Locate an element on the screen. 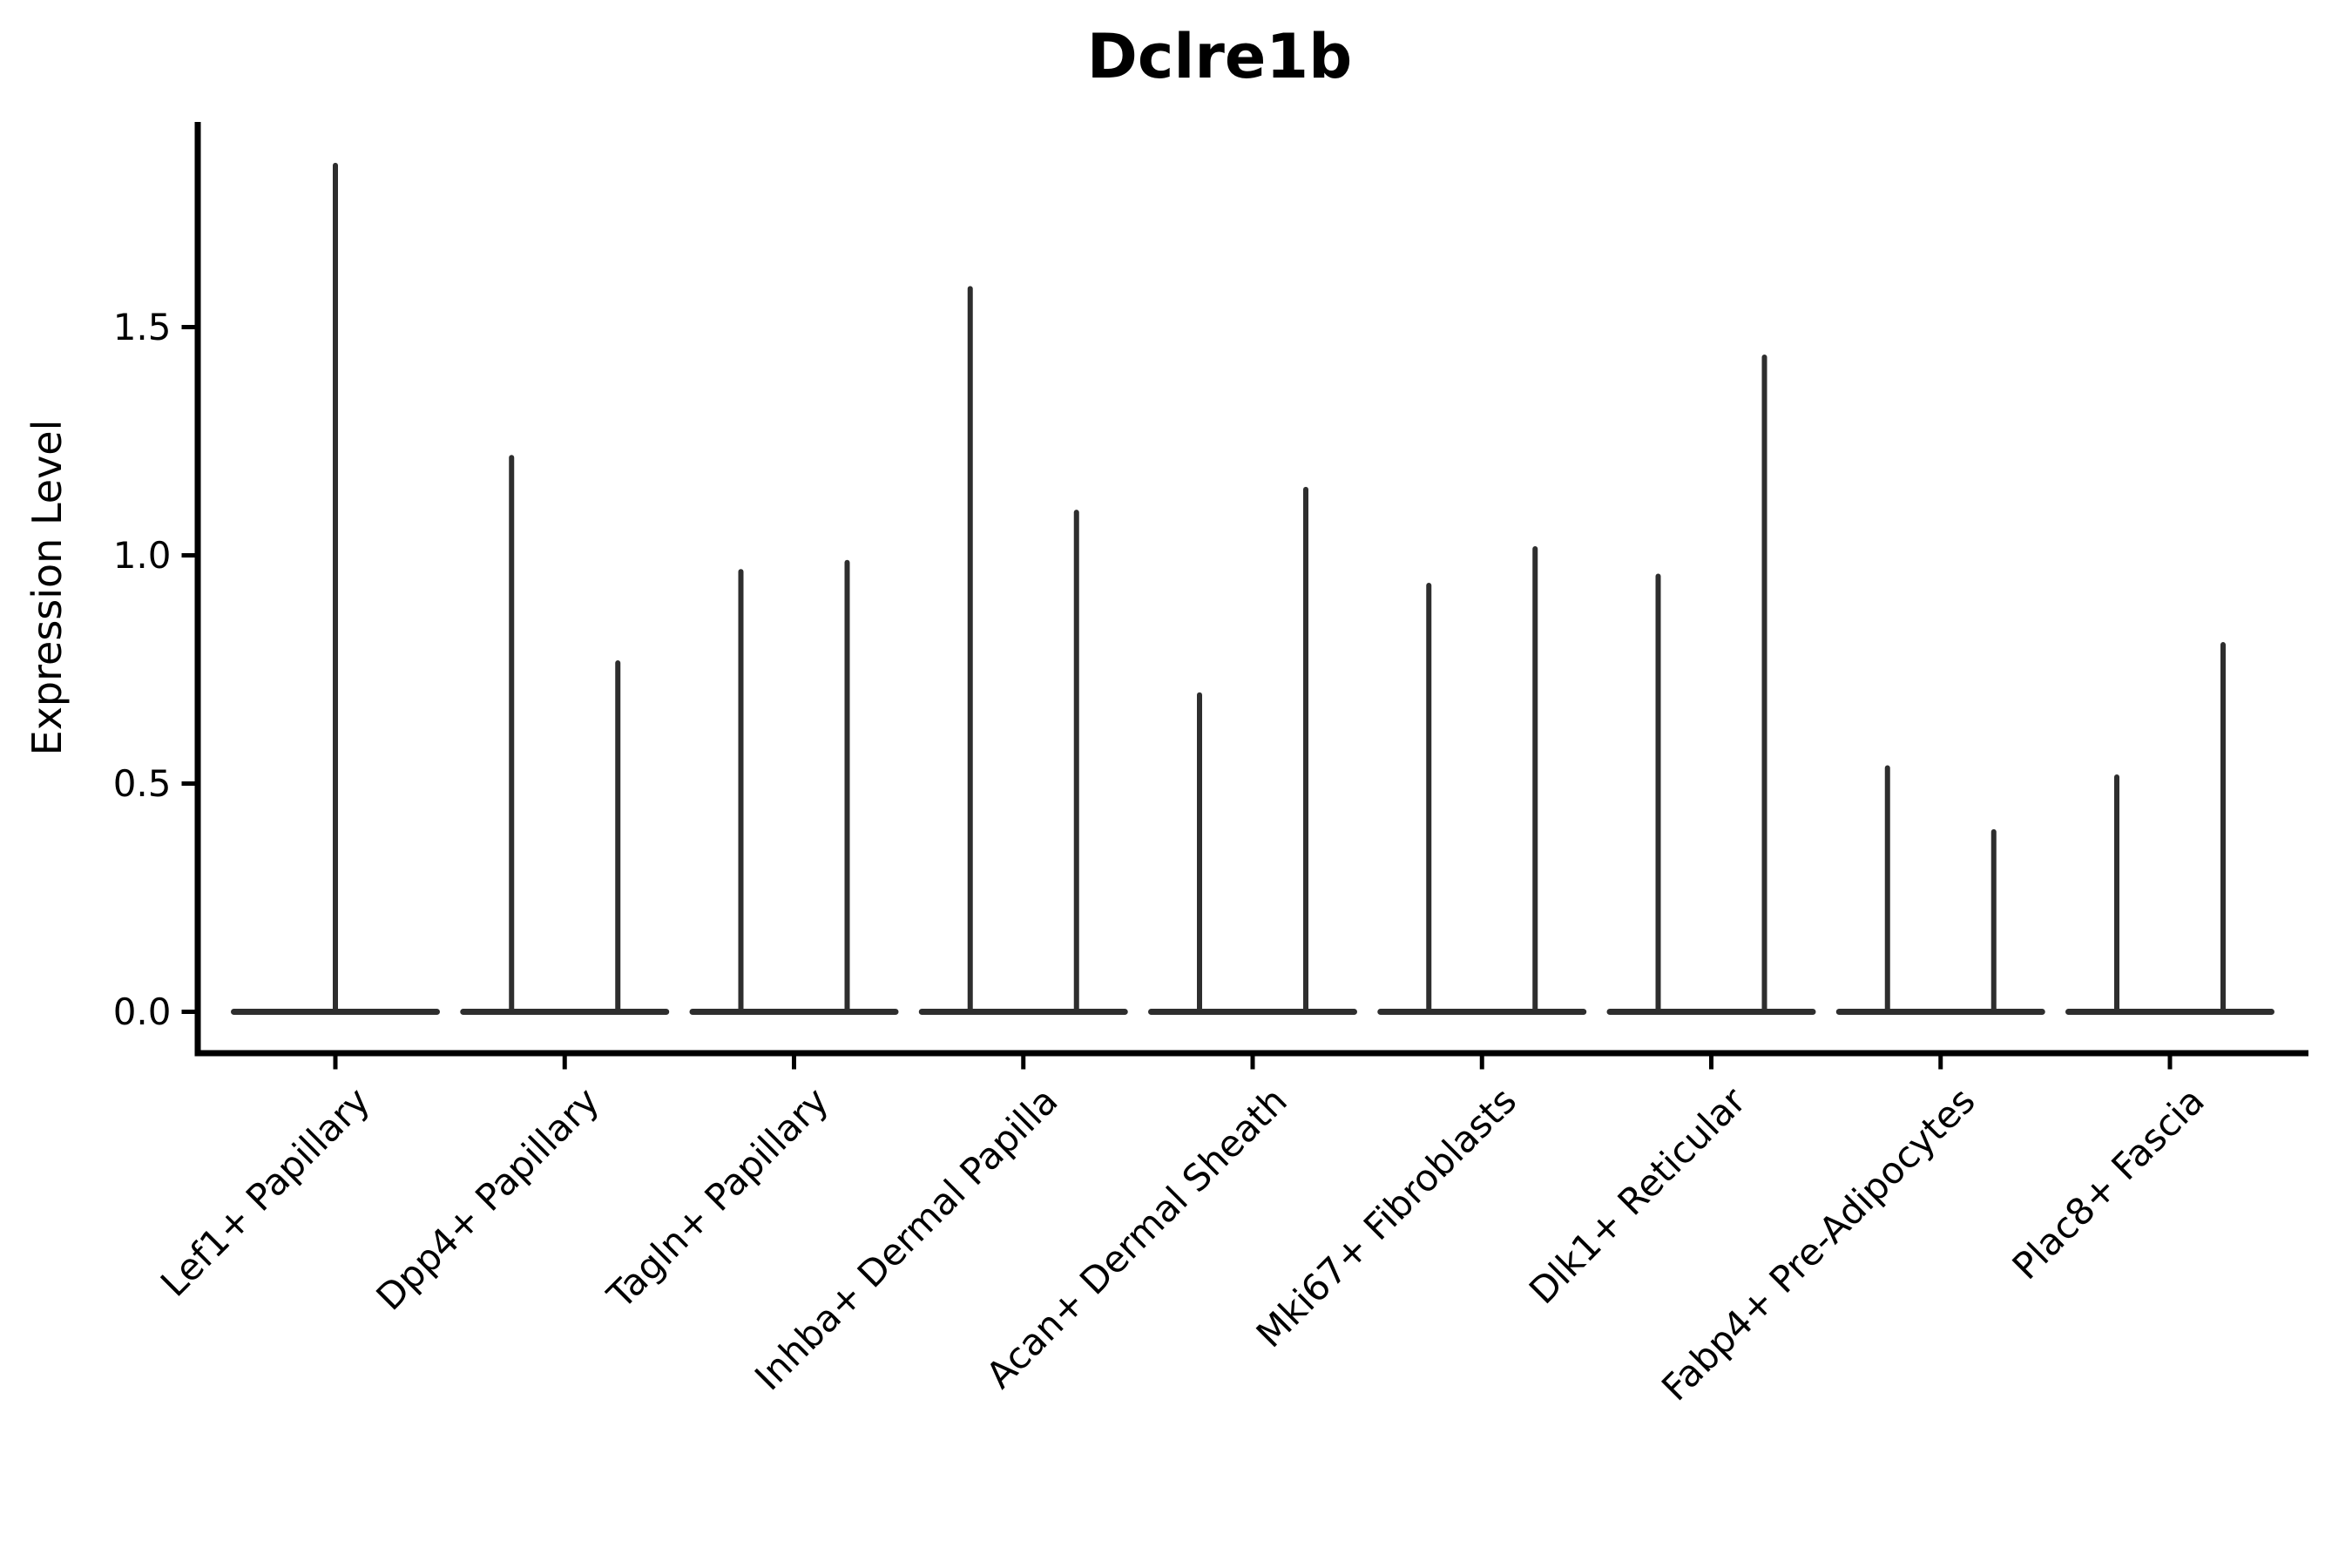 The image size is (2352, 1568). x-tick-label: Tagln+ Papillary is located at coordinates (717, 1198).